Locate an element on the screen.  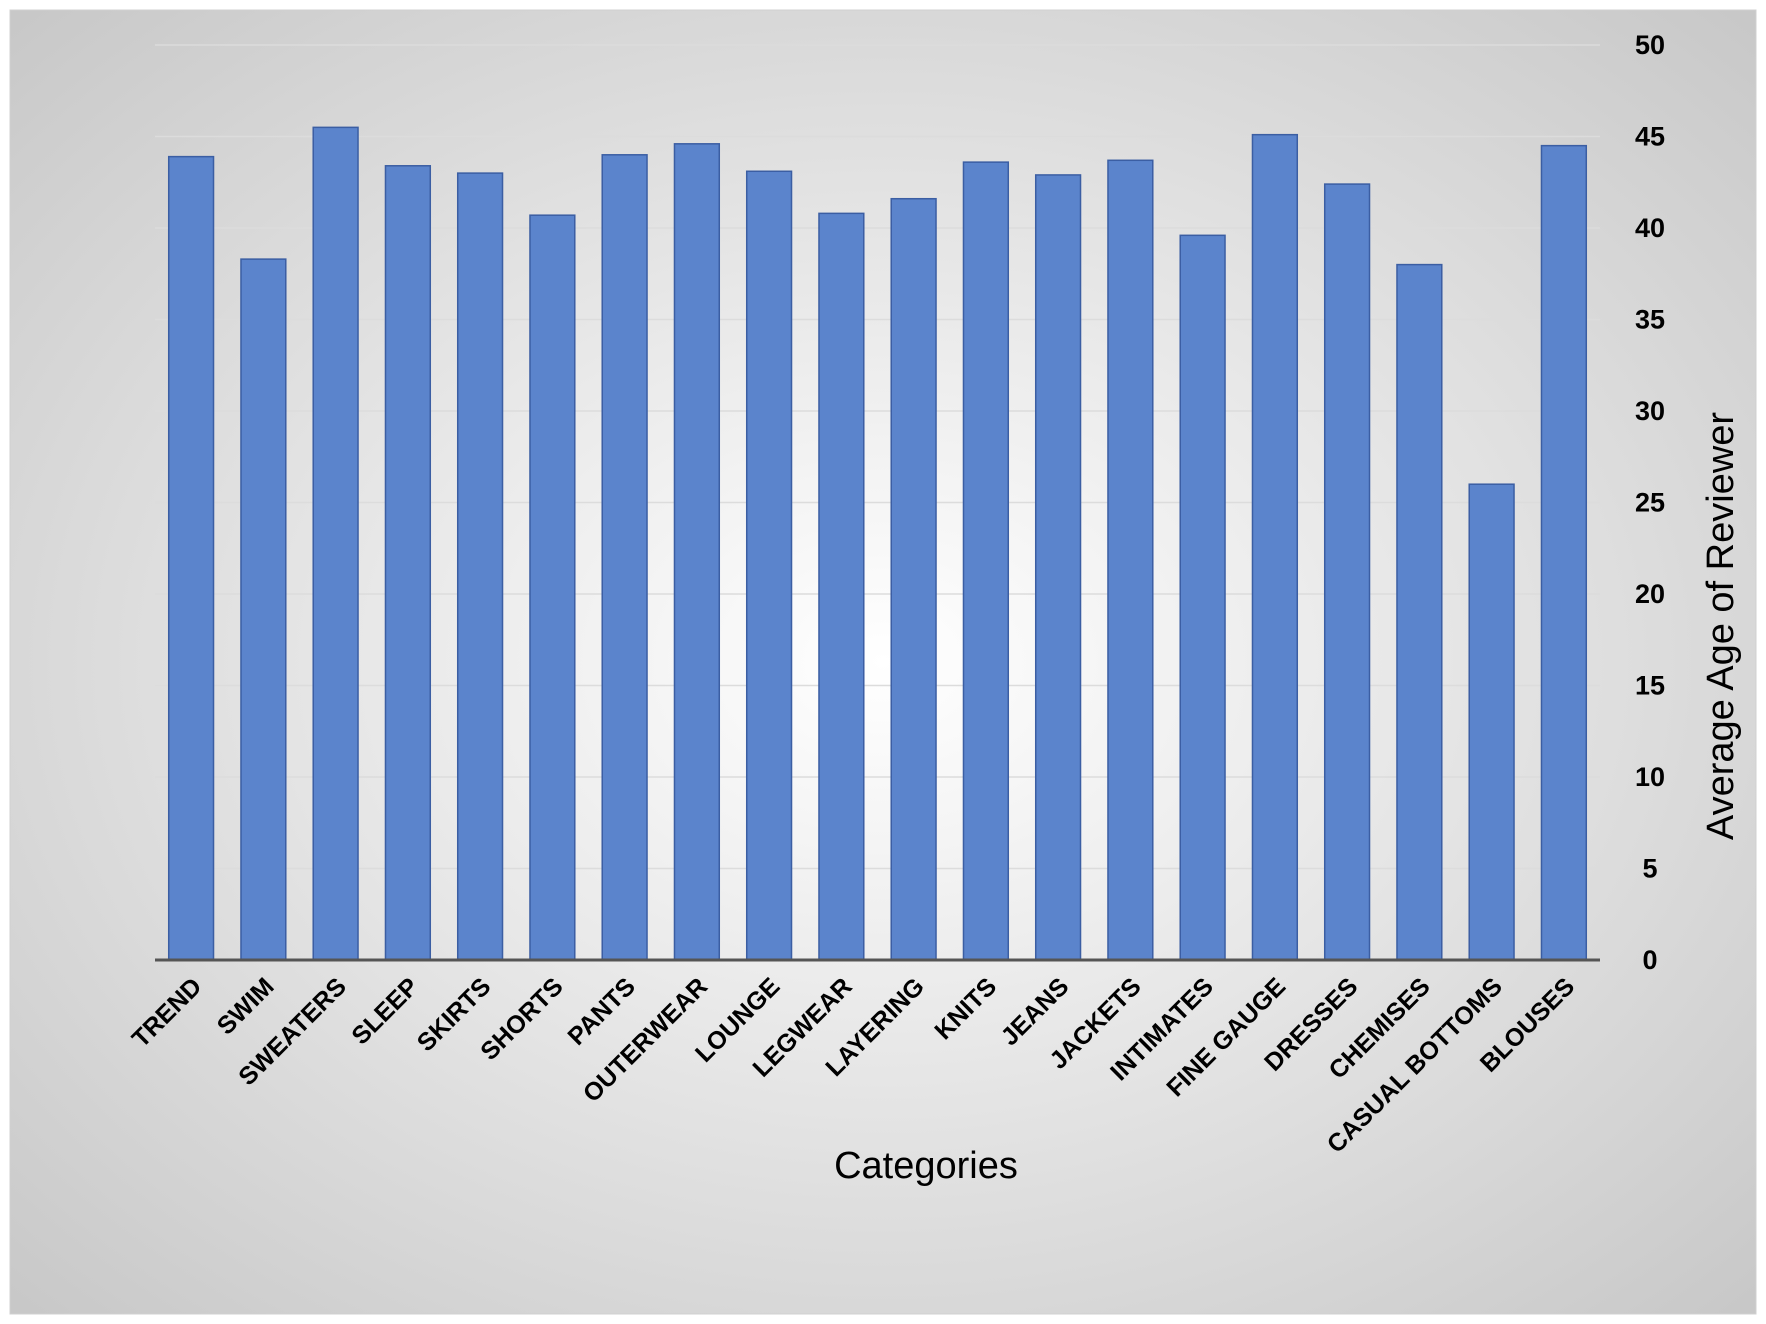
y-axis-ticks: 0 5 10 15 20 25 30 35 40 45 50 is located at coordinates (1650, 502).